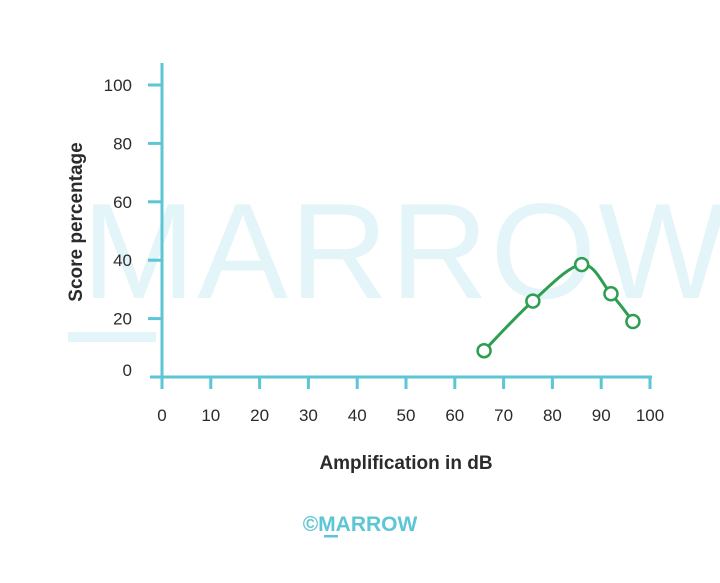 The height and width of the screenshot is (583, 720). Describe the element at coordinates (210, 415) in the screenshot. I see `x-tick-label: 10` at that location.